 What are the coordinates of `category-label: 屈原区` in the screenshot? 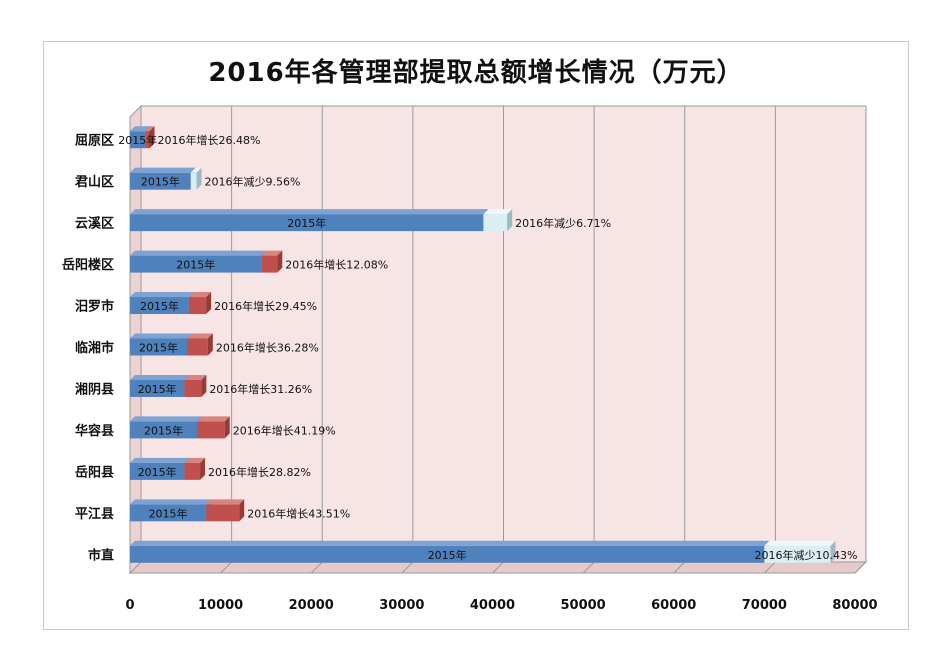 It's located at (94, 141).